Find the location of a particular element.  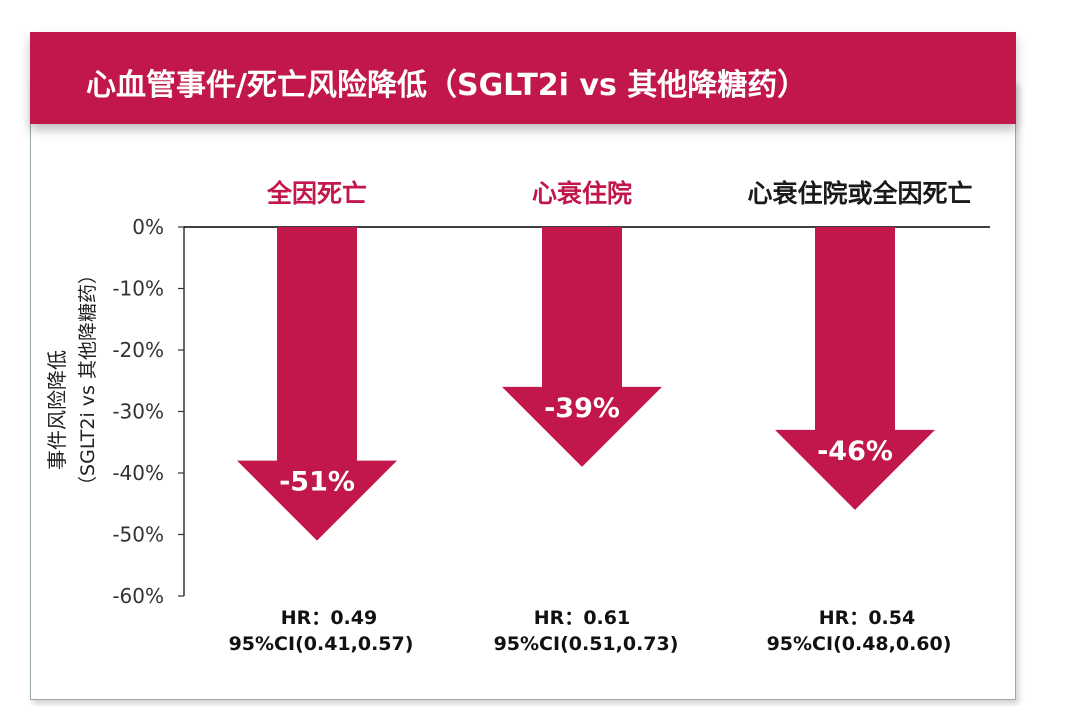

ci-label: 95%CI(0.41,0.57) is located at coordinates (321, 644).